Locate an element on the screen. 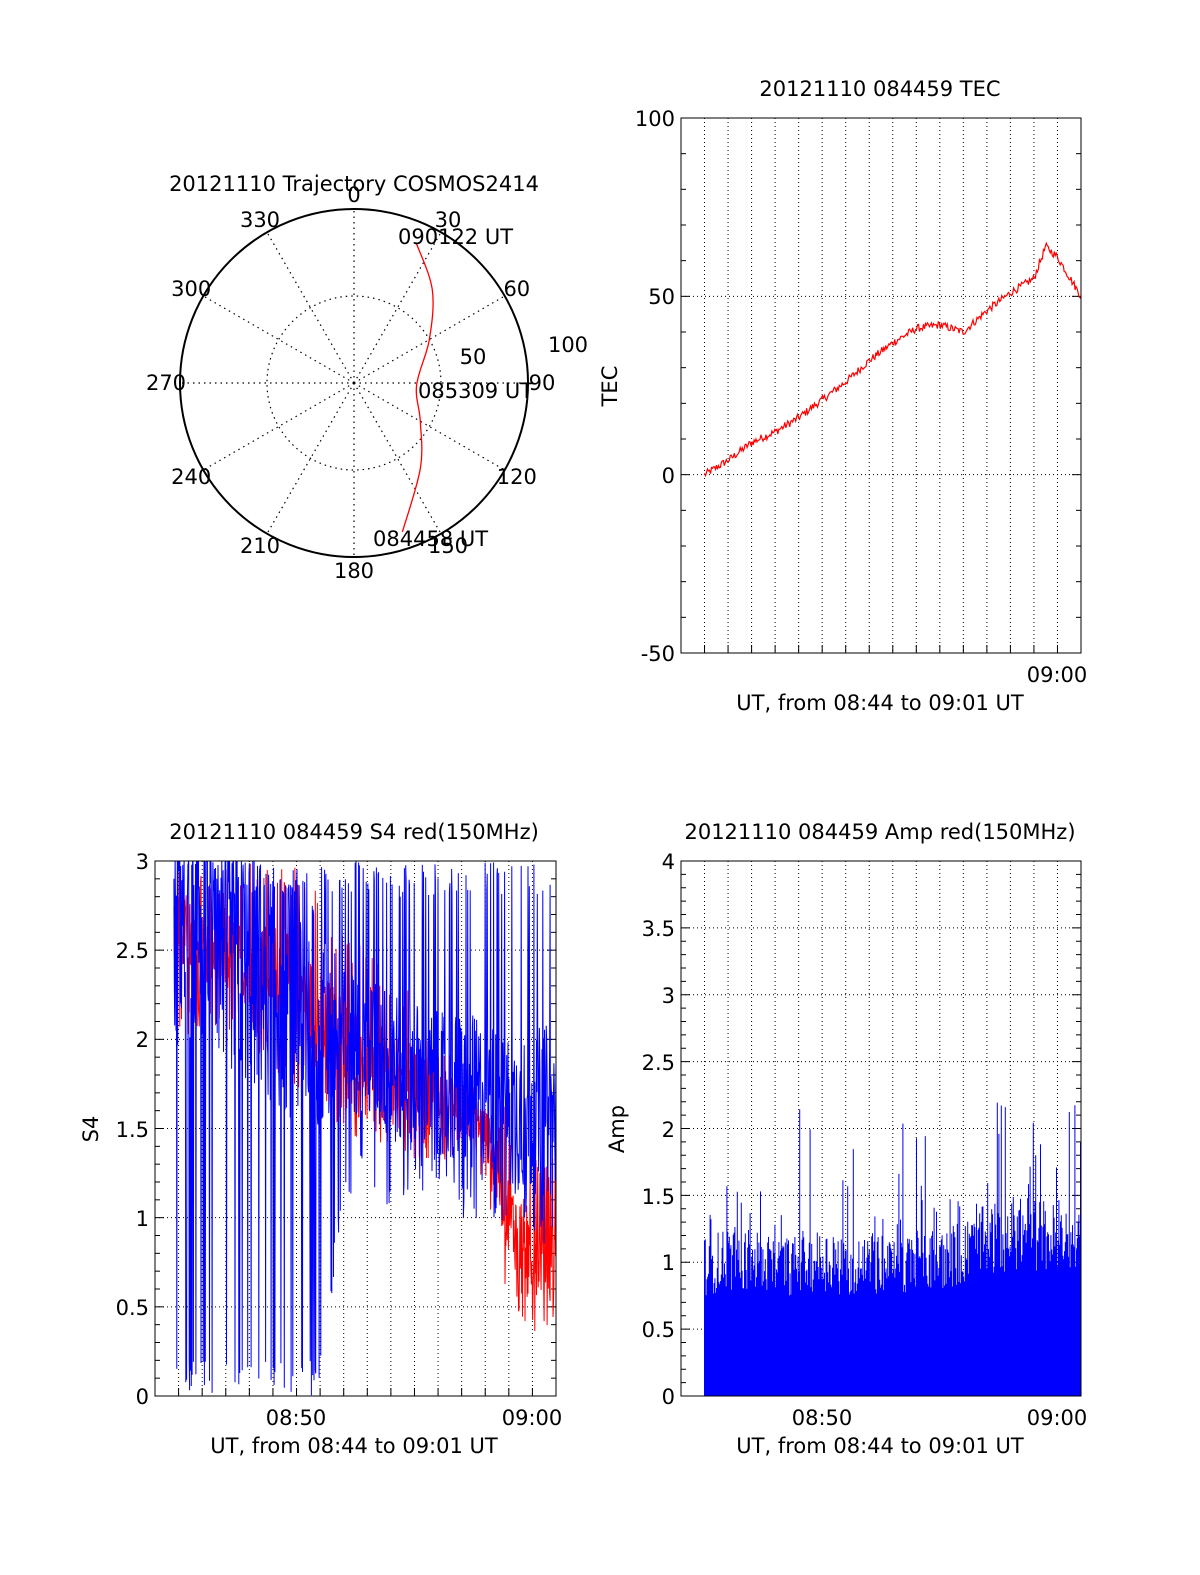 The image size is (1200, 1575). s4-series is located at coordinates (364, 1128).